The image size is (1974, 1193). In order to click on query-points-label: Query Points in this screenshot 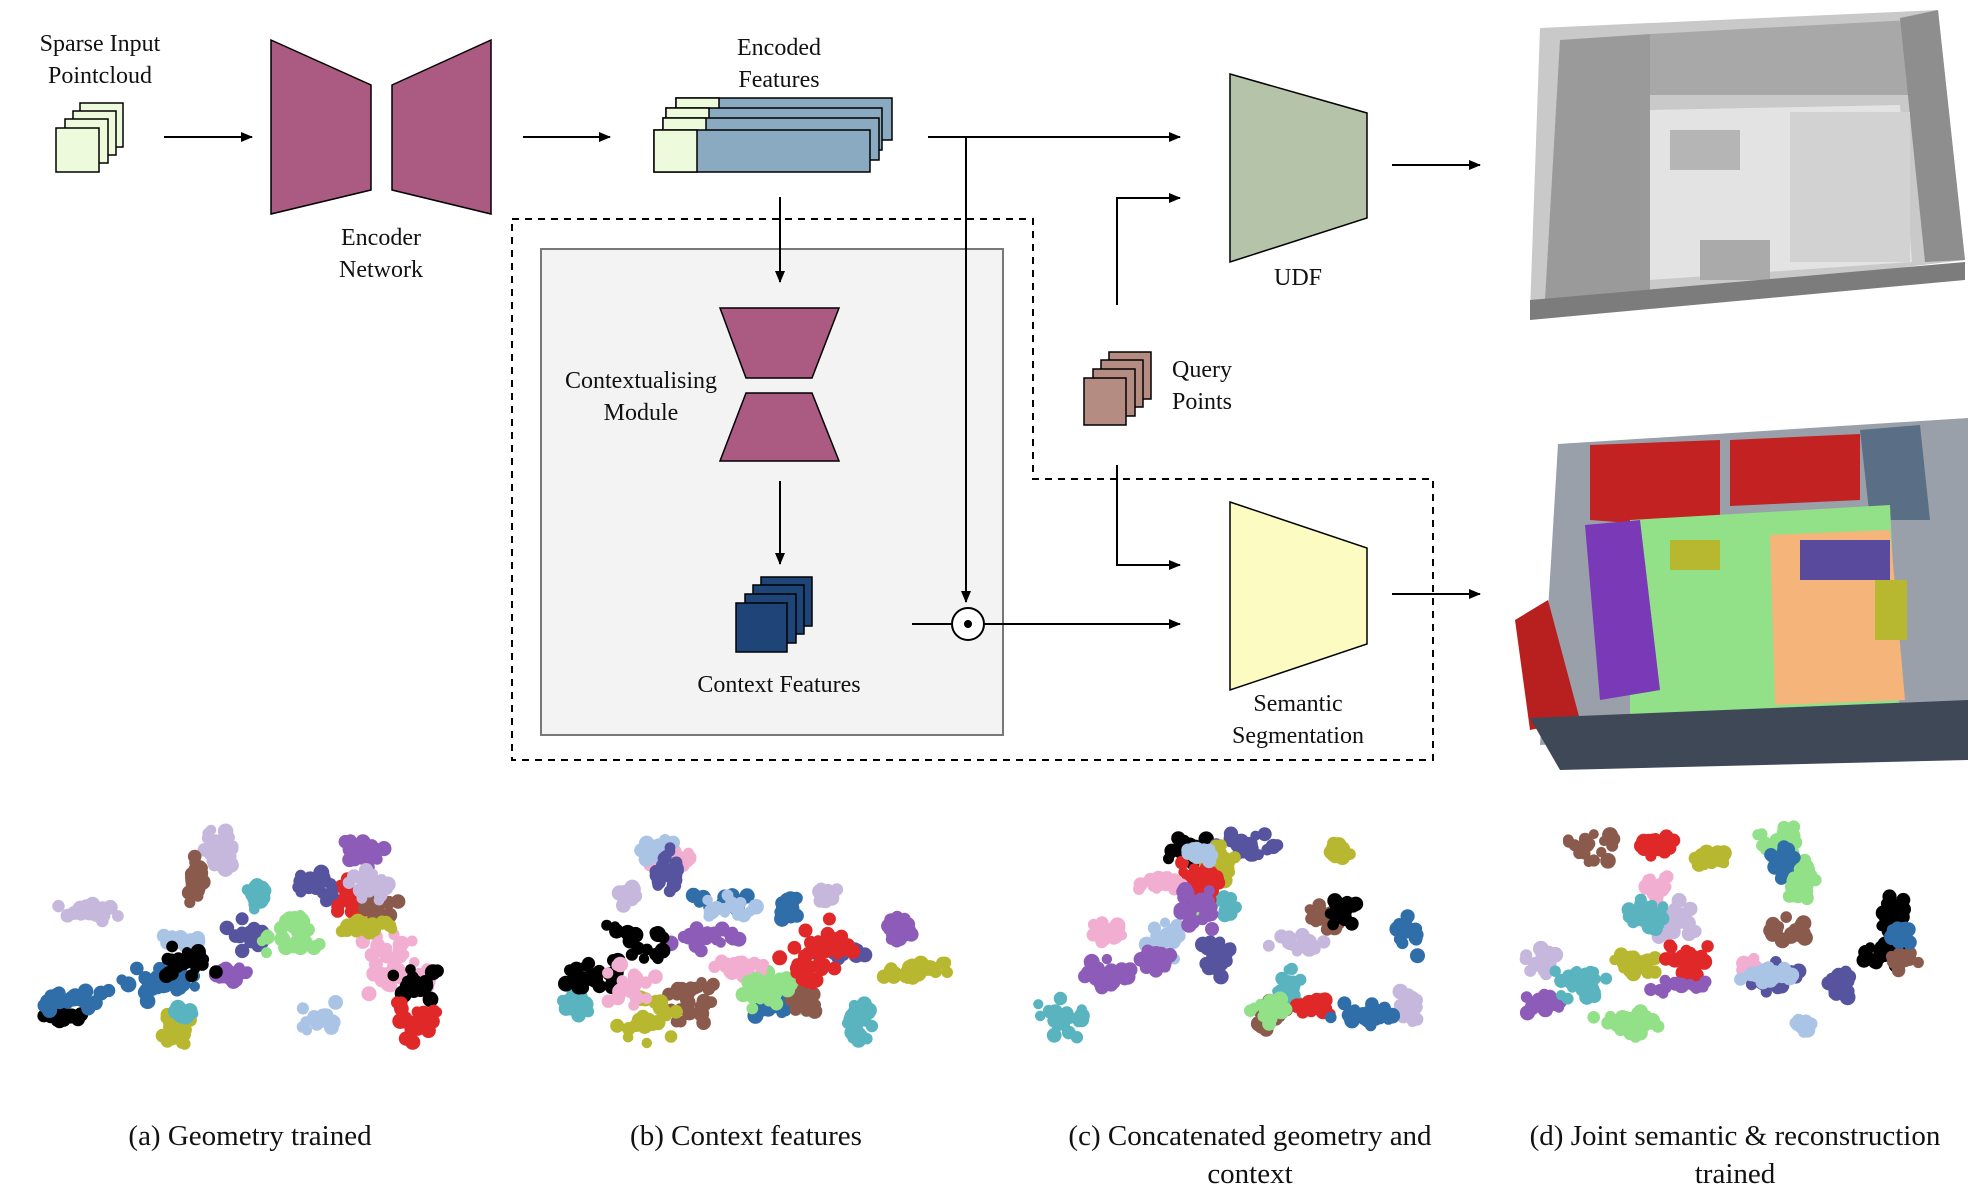, I will do `click(1202, 386)`.